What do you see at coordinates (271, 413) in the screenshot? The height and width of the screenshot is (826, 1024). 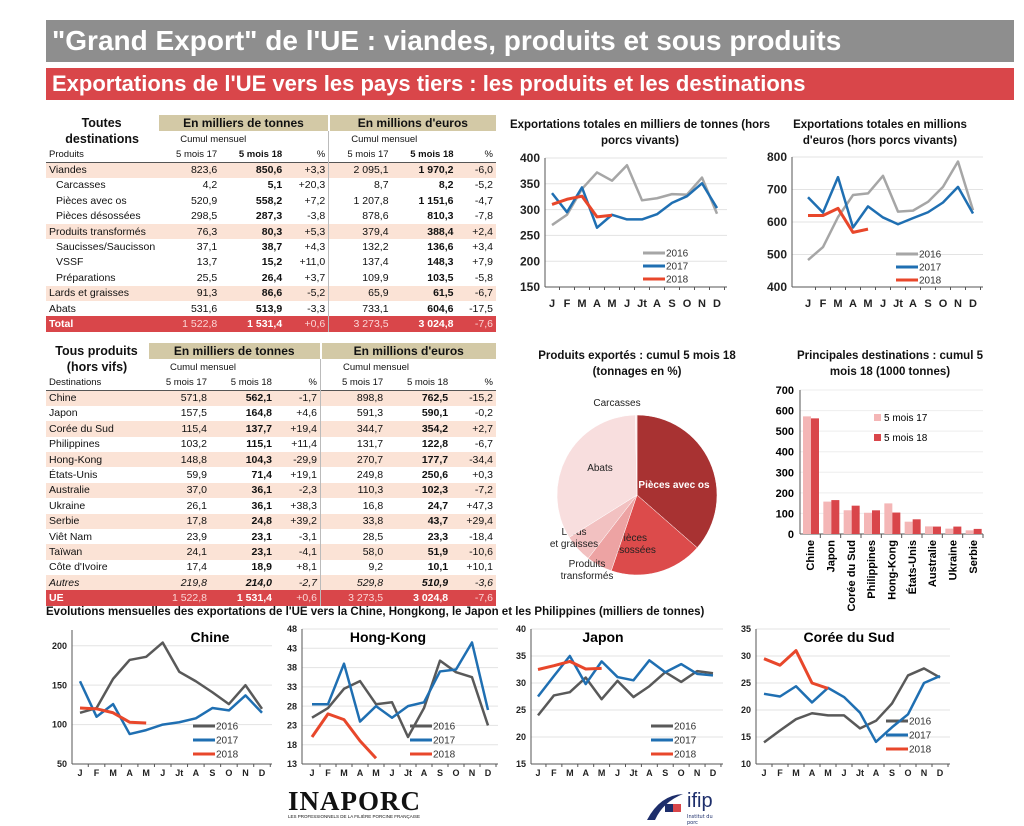 I see `table-row: Japon 157,5 164,8 +4,6 591,3 590,1 -0,2` at bounding box center [271, 413].